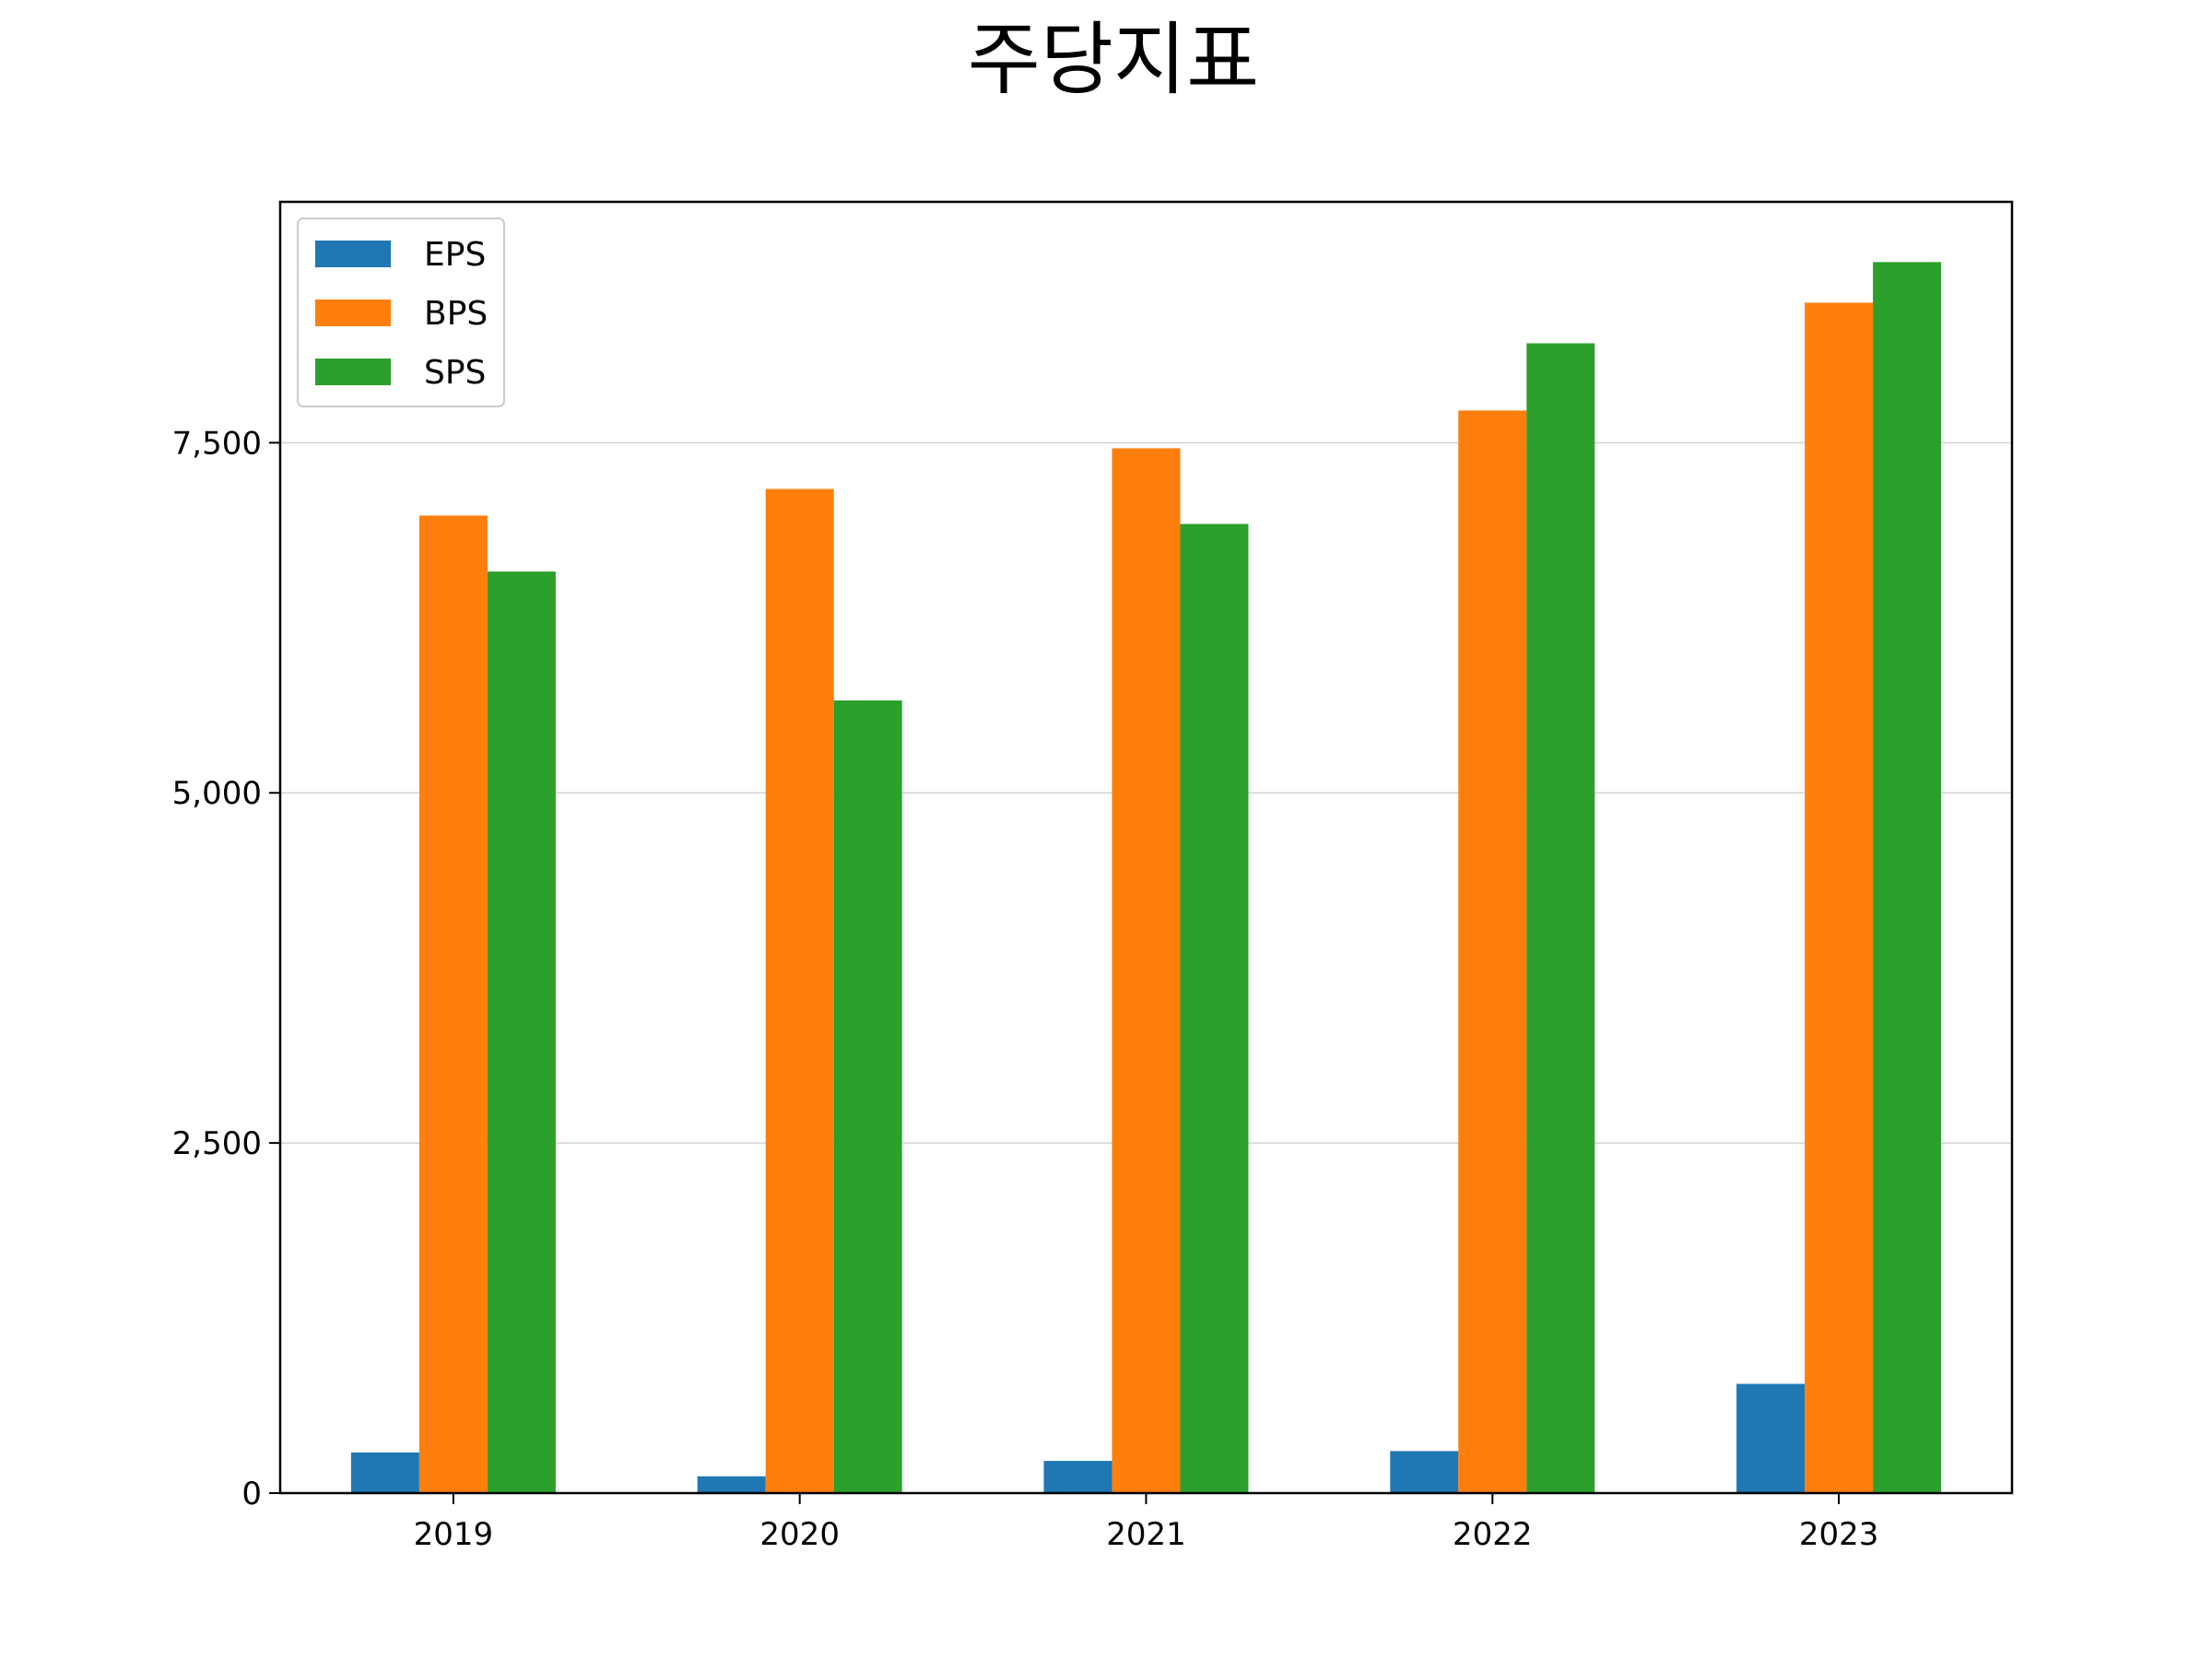 Image resolution: width=2212 pixels, height=1659 pixels. What do you see at coordinates (1492, 951) in the screenshot?
I see `bar-bps-2022` at bounding box center [1492, 951].